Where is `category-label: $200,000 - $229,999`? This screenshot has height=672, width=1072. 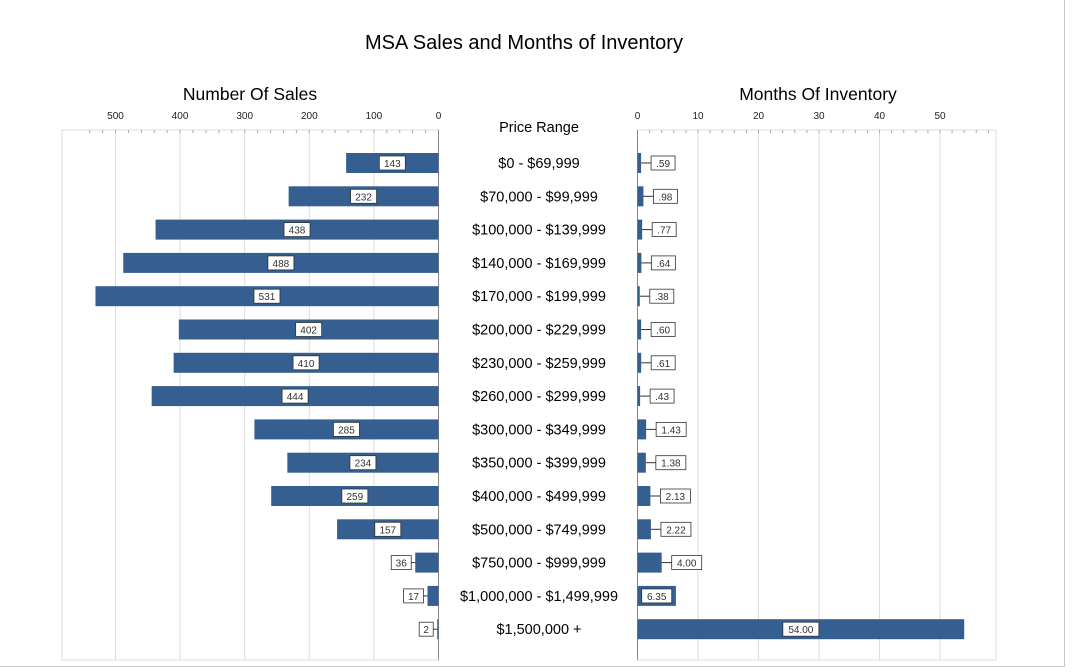
category-label: $200,000 - $229,999 is located at coordinates (539, 331).